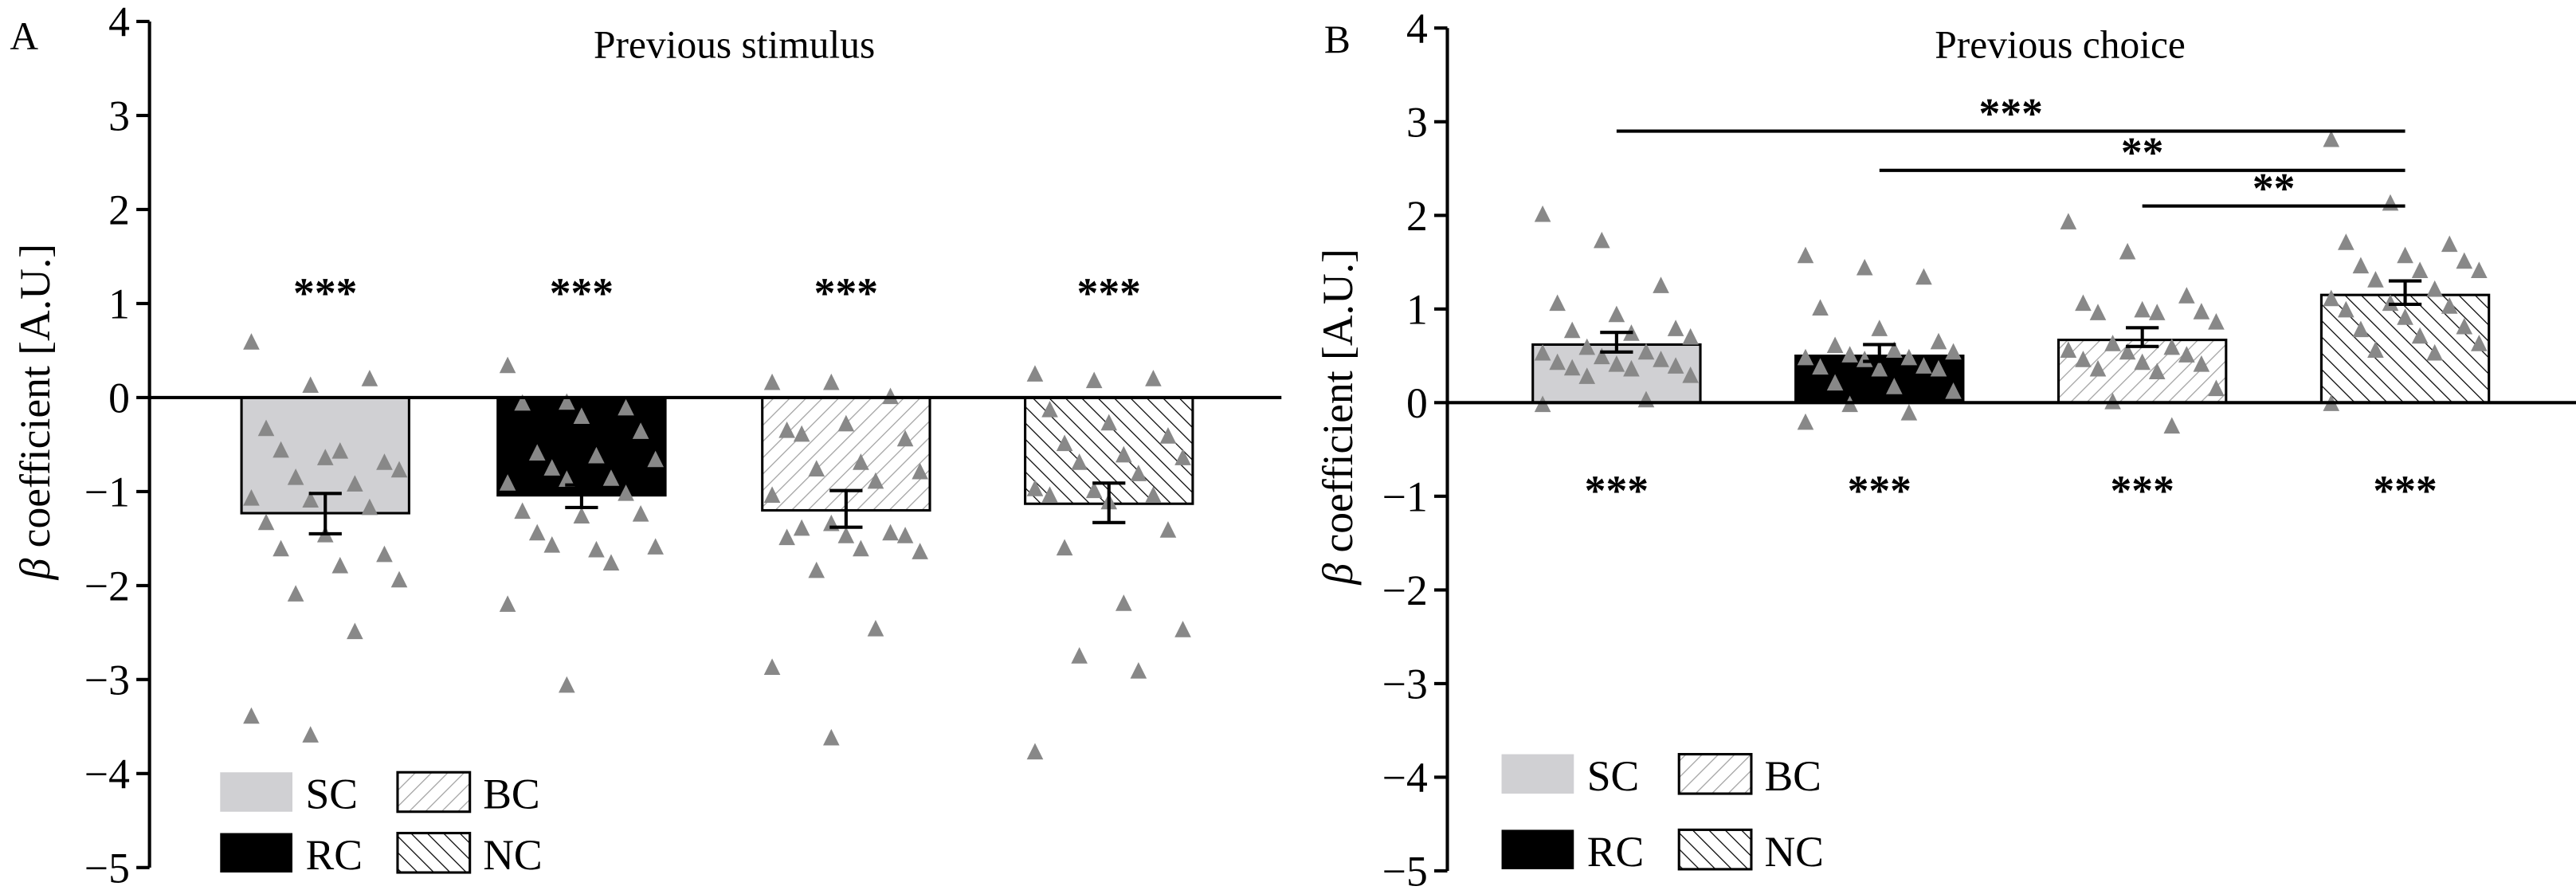  Describe the element at coordinates (1405, 590) in the screenshot. I see `y-tick-label: −2` at that location.